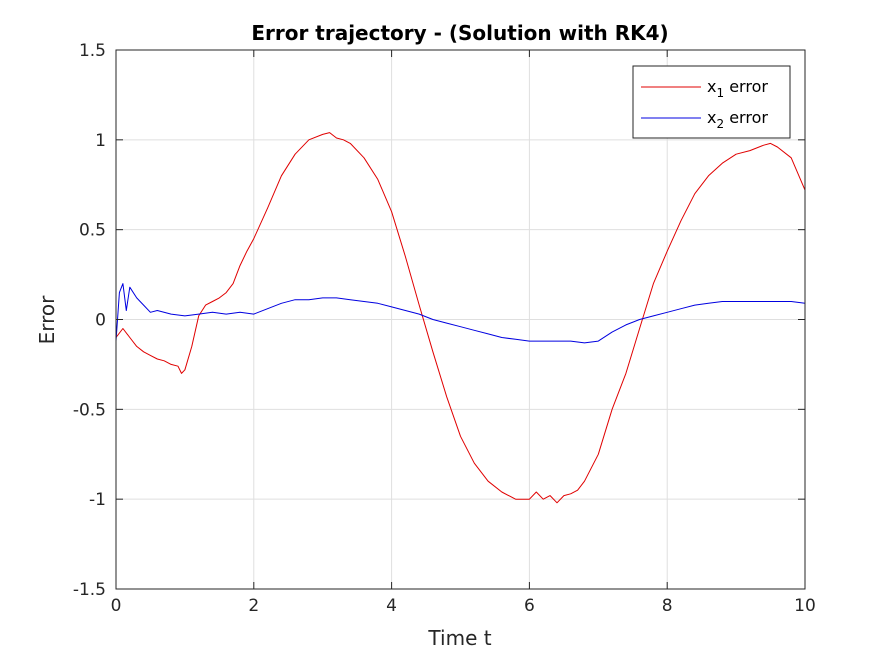  I want to click on x-tick-label: 2, so click(253, 606).